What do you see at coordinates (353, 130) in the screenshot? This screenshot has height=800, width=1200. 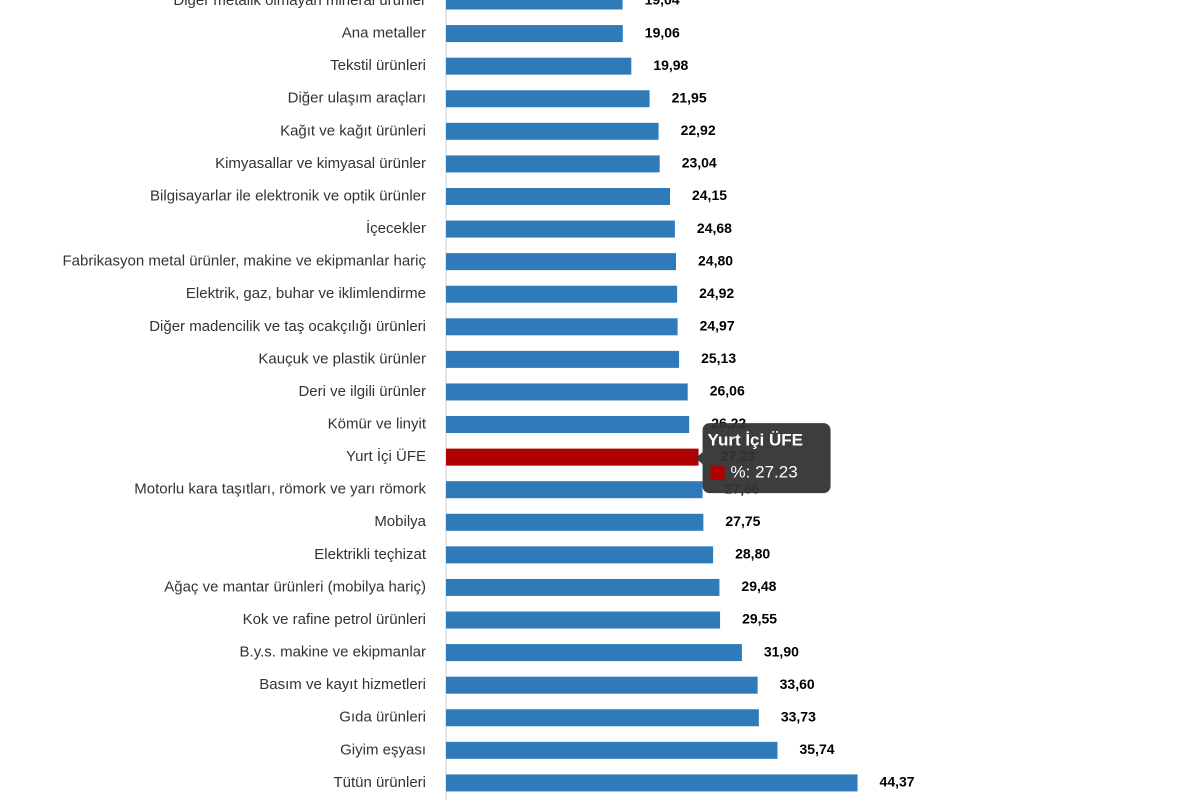 I see `category-label: Kağıt ve kağıt ürünleri` at bounding box center [353, 130].